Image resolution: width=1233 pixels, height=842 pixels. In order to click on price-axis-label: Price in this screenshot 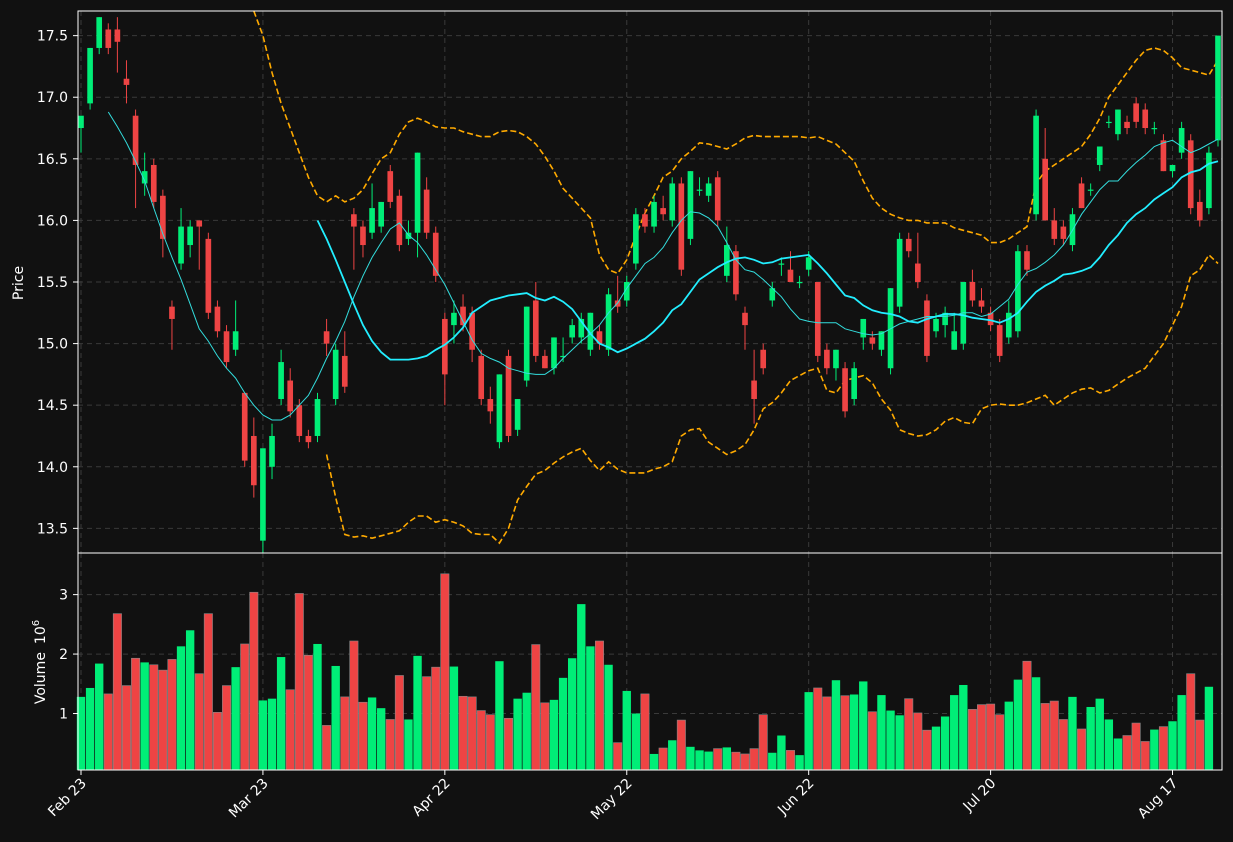, I will do `click(19, 283)`.